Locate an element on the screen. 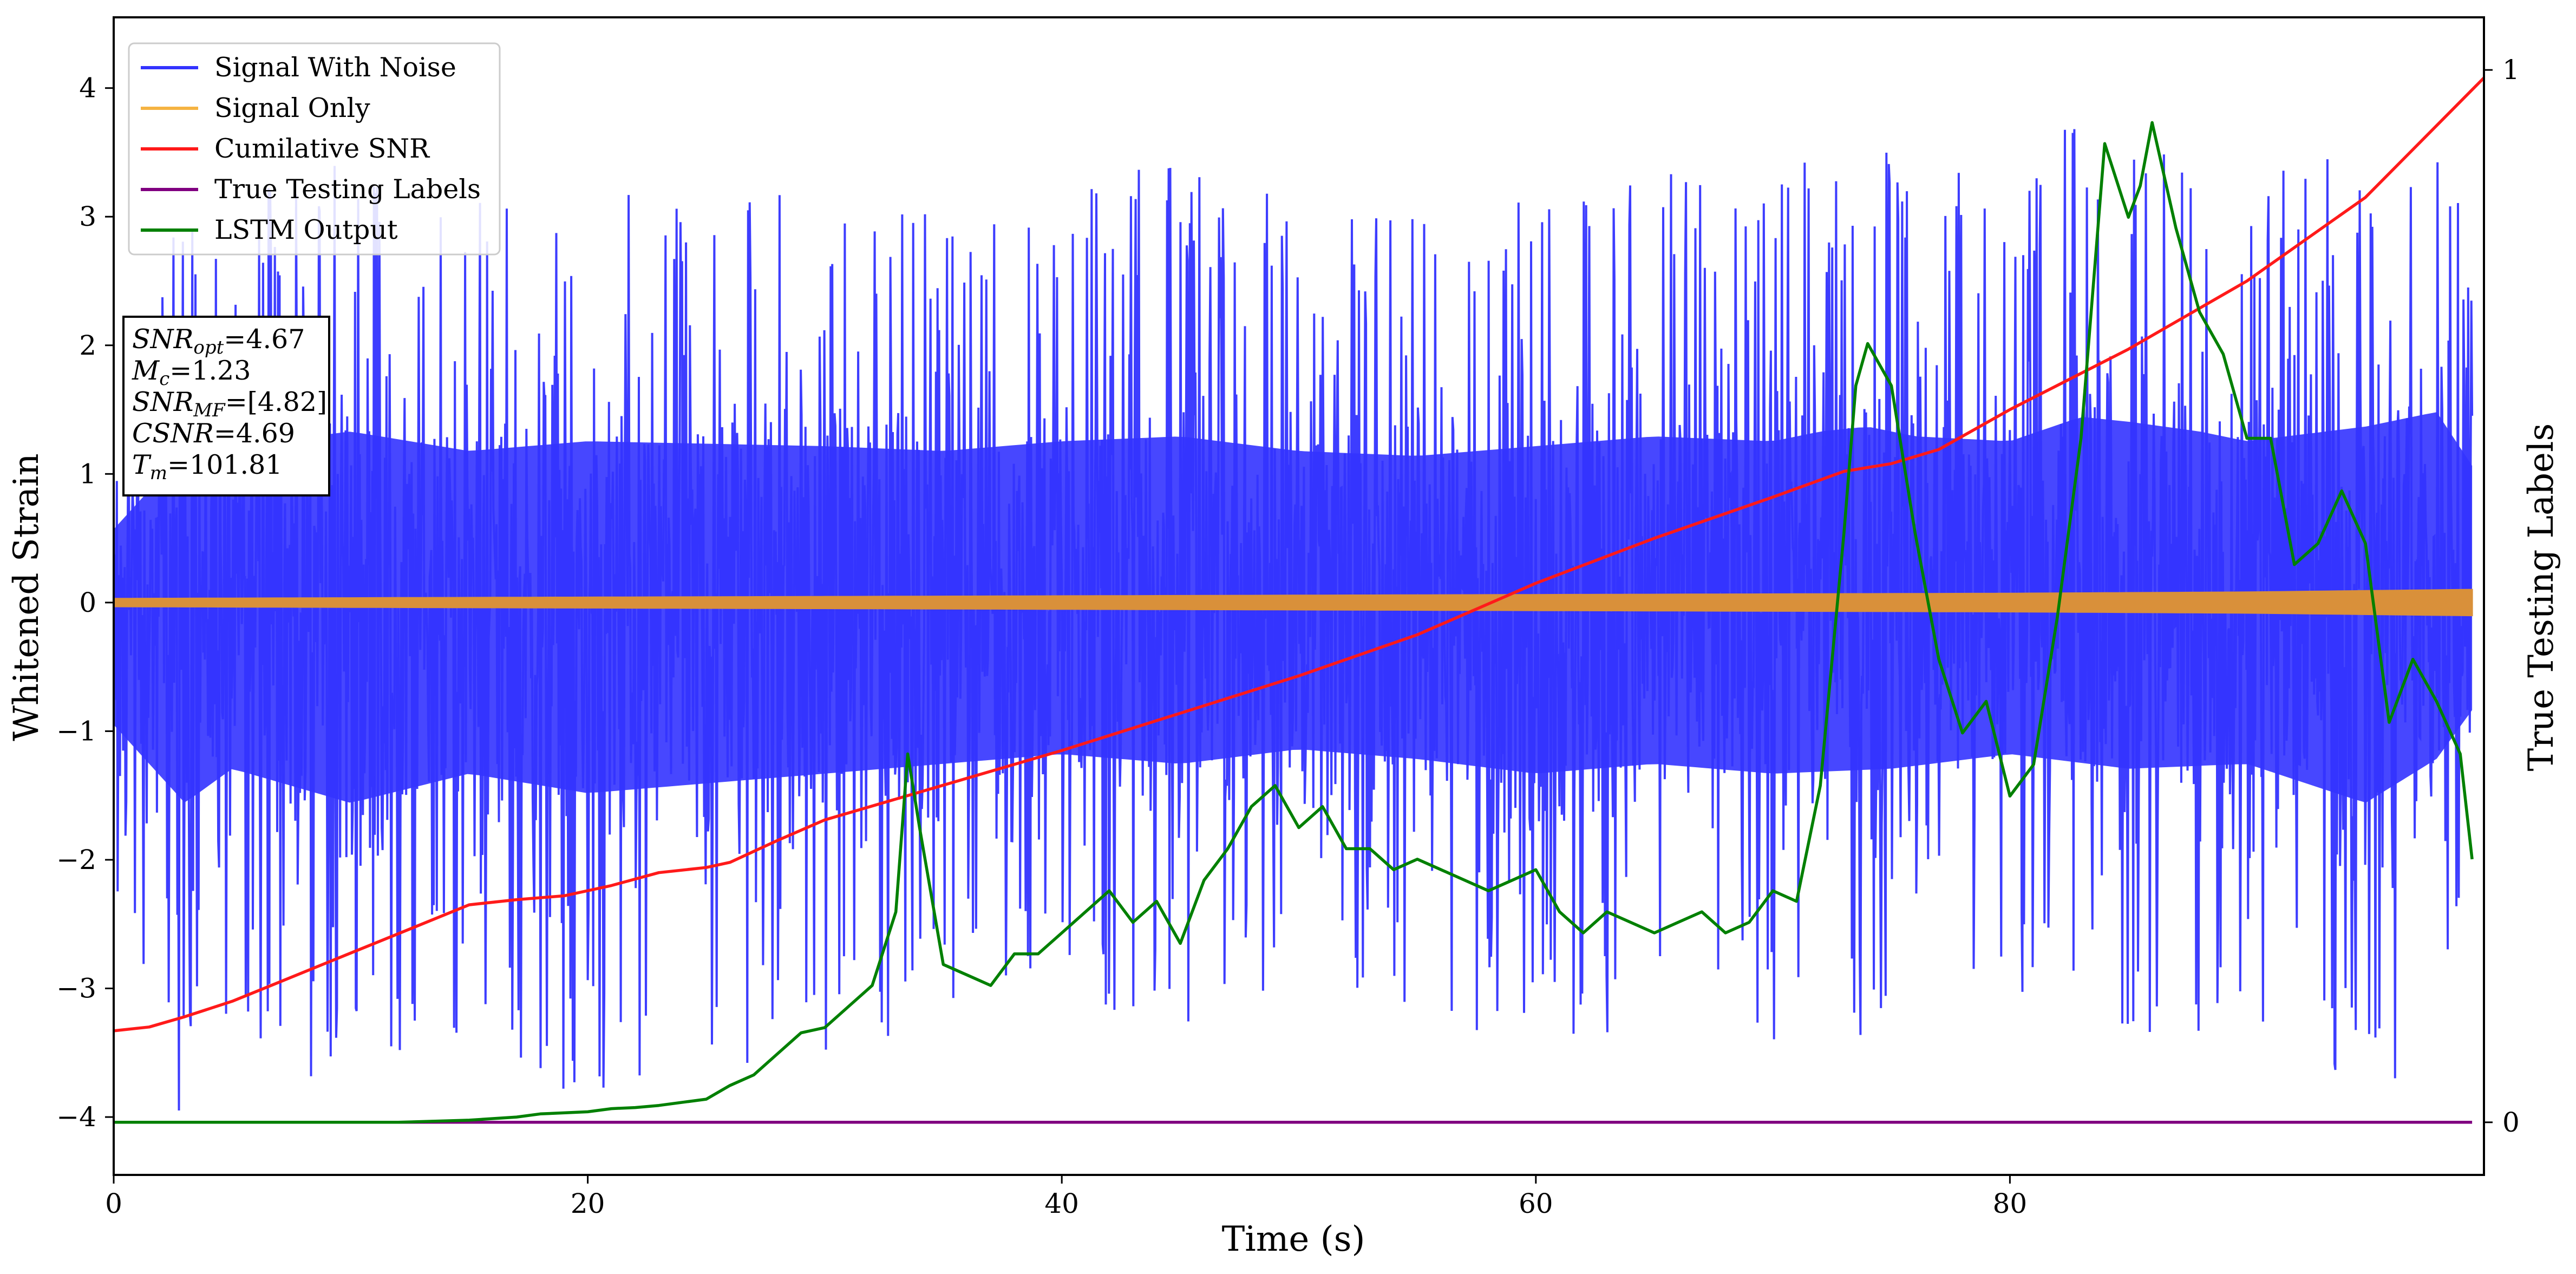 The image size is (2576, 1274). annotation-box is located at coordinates (226, 406).